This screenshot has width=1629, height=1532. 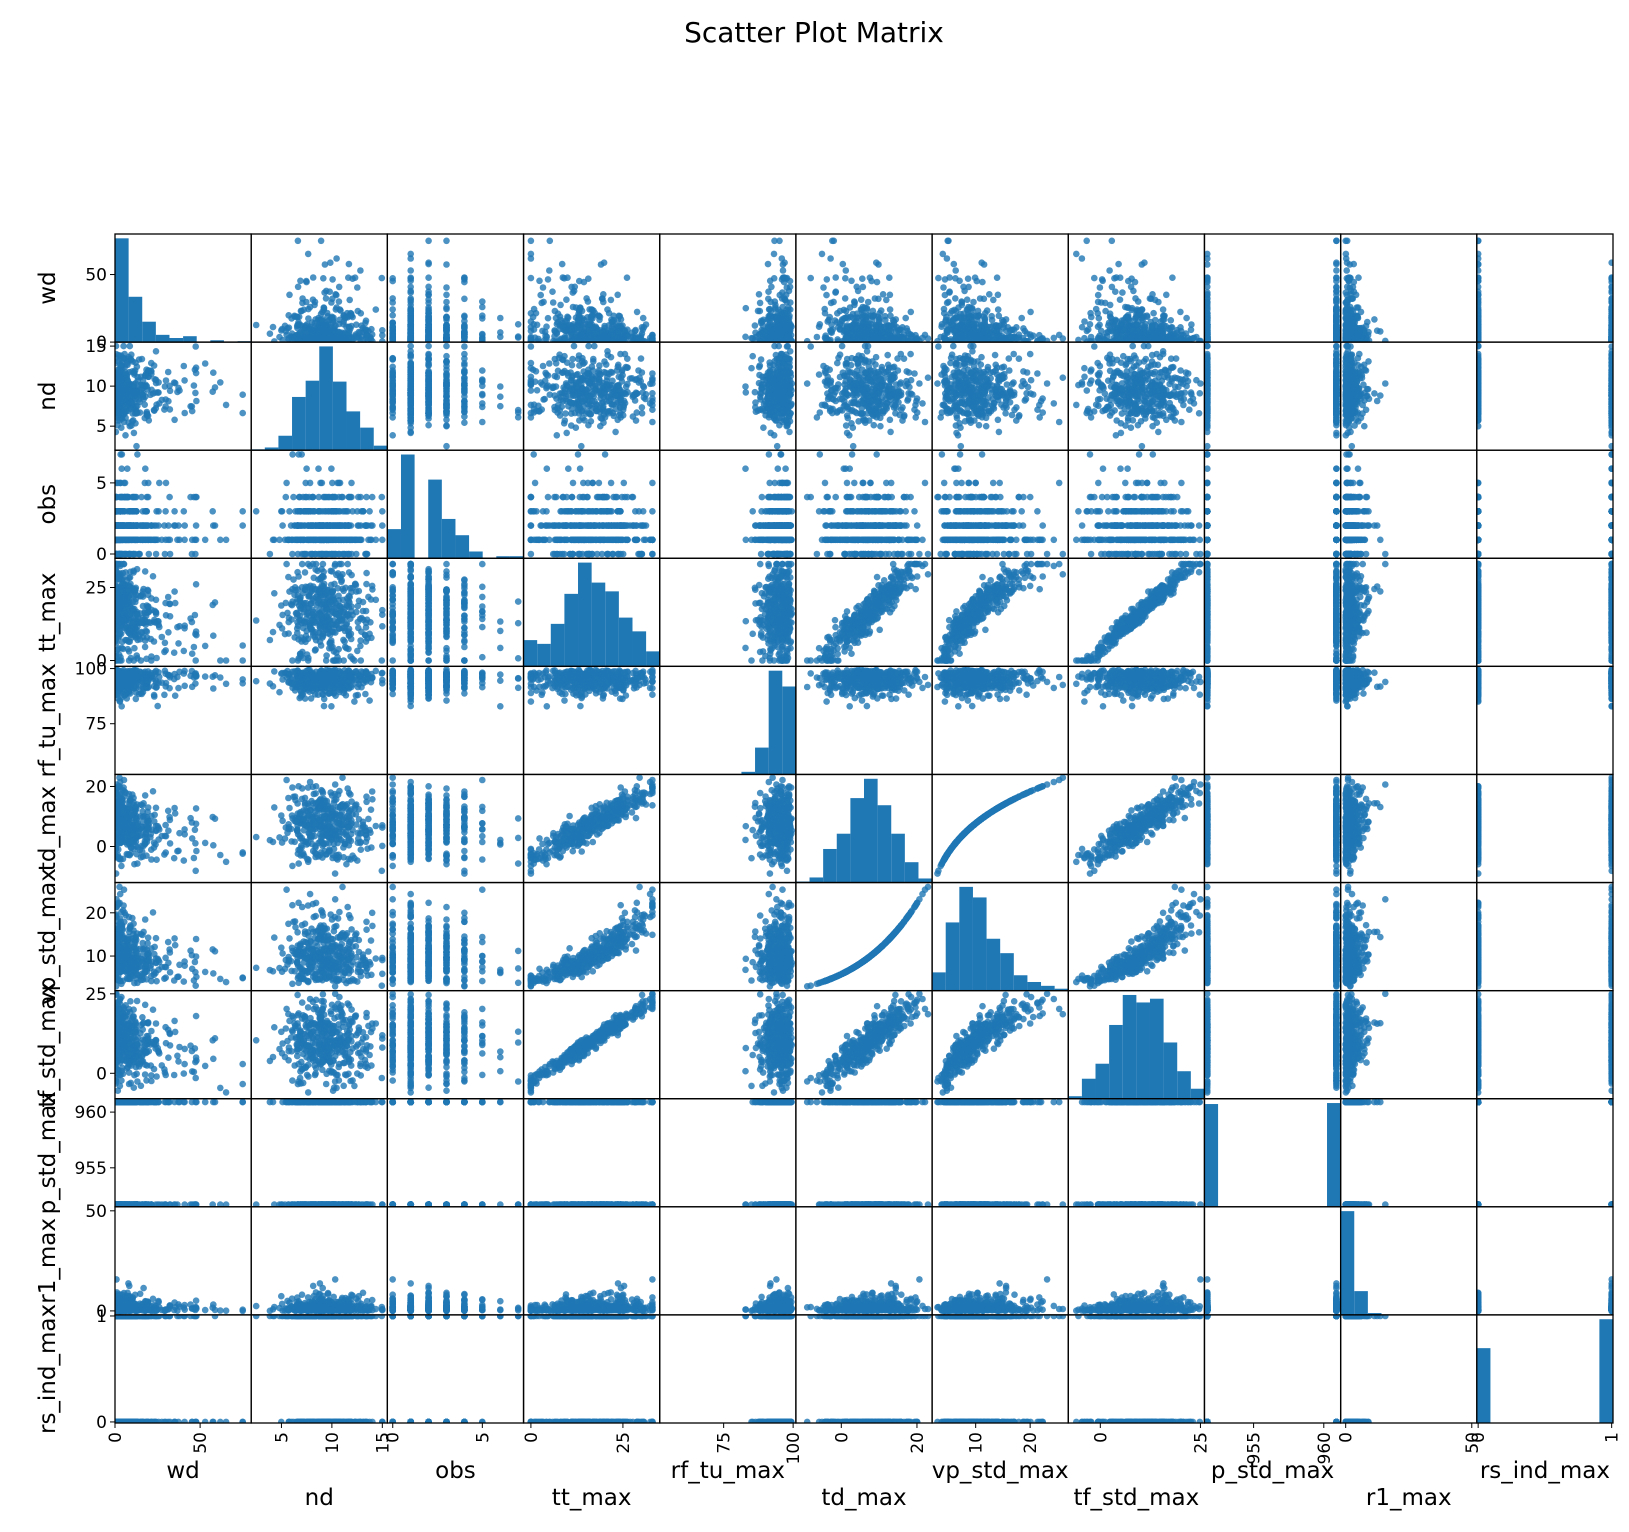 What do you see at coordinates (319, 289) in the screenshot?
I see `panel-wd-vs-nd` at bounding box center [319, 289].